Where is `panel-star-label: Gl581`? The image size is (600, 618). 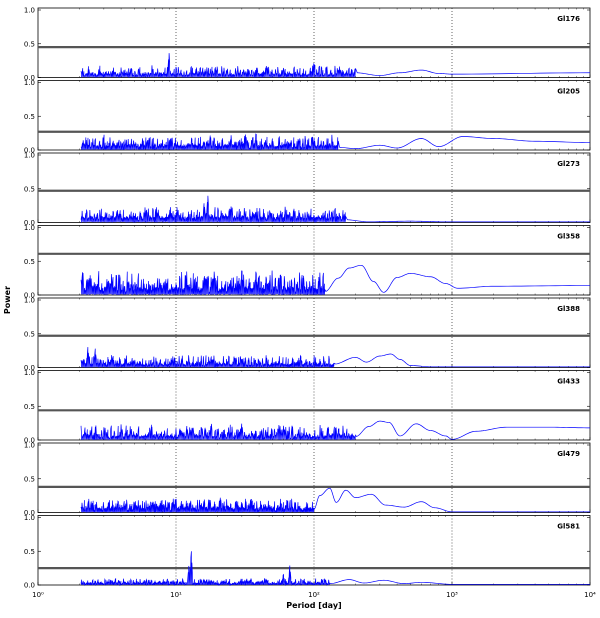 panel-star-label: Gl581 is located at coordinates (568, 527).